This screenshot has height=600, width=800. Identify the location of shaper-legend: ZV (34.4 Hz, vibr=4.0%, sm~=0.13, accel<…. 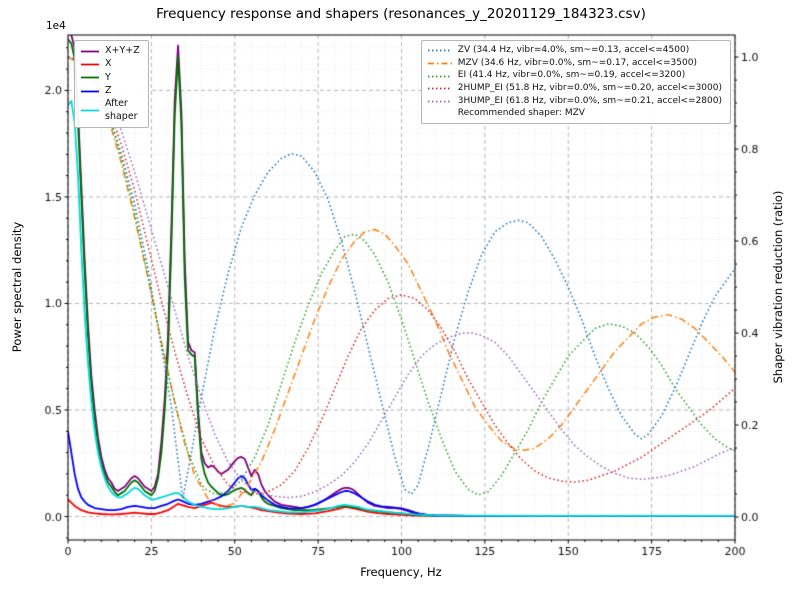
(575, 82).